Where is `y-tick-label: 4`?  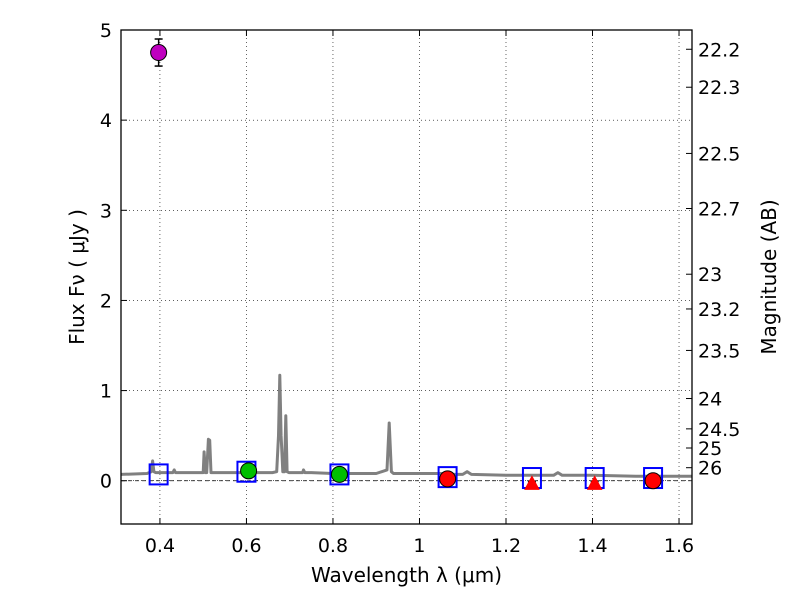
y-tick-label: 4 is located at coordinates (106, 121).